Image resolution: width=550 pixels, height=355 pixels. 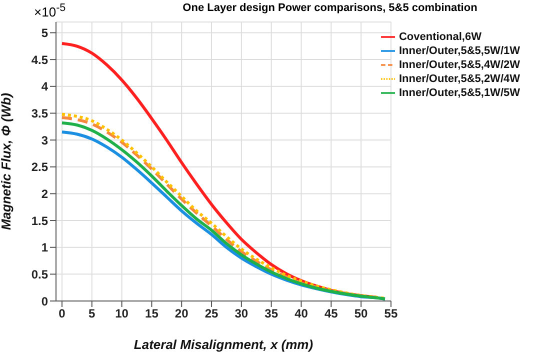 I want to click on y-tick-label: 1.5, so click(x=39, y=221).